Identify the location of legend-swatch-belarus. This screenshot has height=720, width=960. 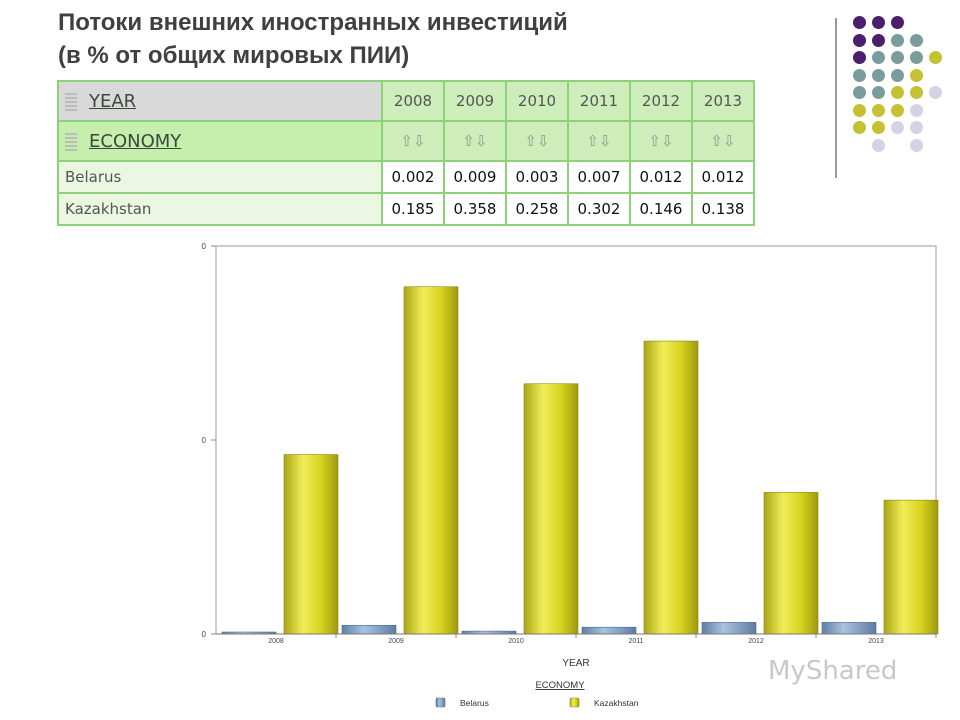
(440, 702).